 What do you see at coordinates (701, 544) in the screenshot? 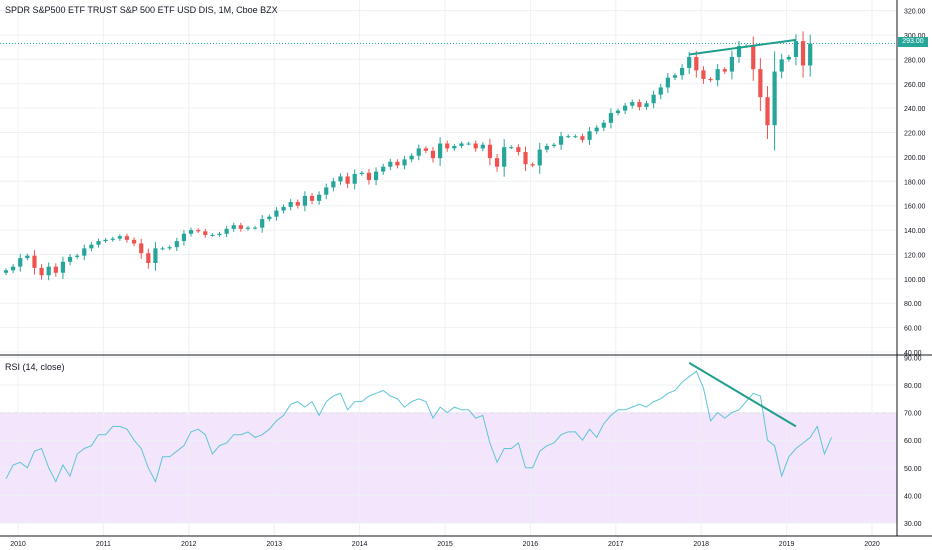
I see `time-tick-label: 2018` at bounding box center [701, 544].